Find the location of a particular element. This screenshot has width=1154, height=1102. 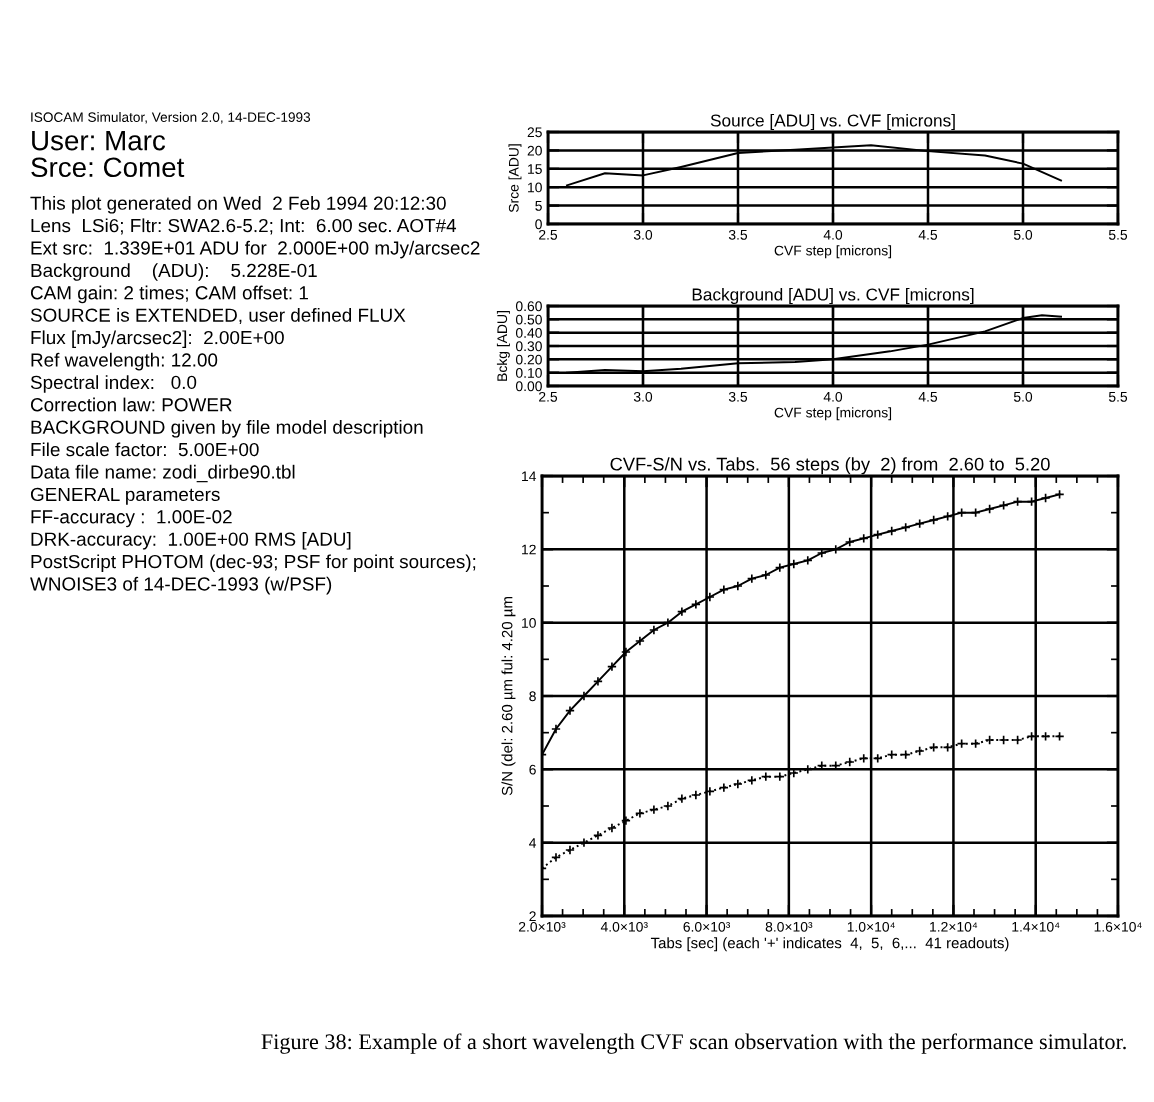

text: Data file name: zodi_dirbe90.tbl is located at coordinates (163, 473).